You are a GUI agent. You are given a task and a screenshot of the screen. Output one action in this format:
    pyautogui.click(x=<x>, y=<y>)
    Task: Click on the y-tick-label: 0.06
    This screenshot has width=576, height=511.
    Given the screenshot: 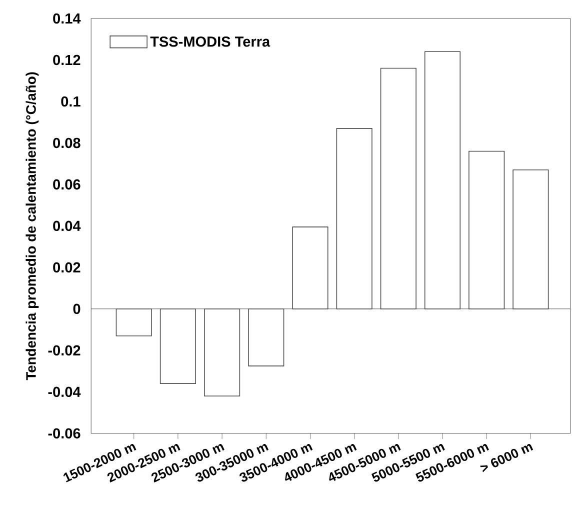 What is the action you would take?
    pyautogui.click(x=66, y=184)
    